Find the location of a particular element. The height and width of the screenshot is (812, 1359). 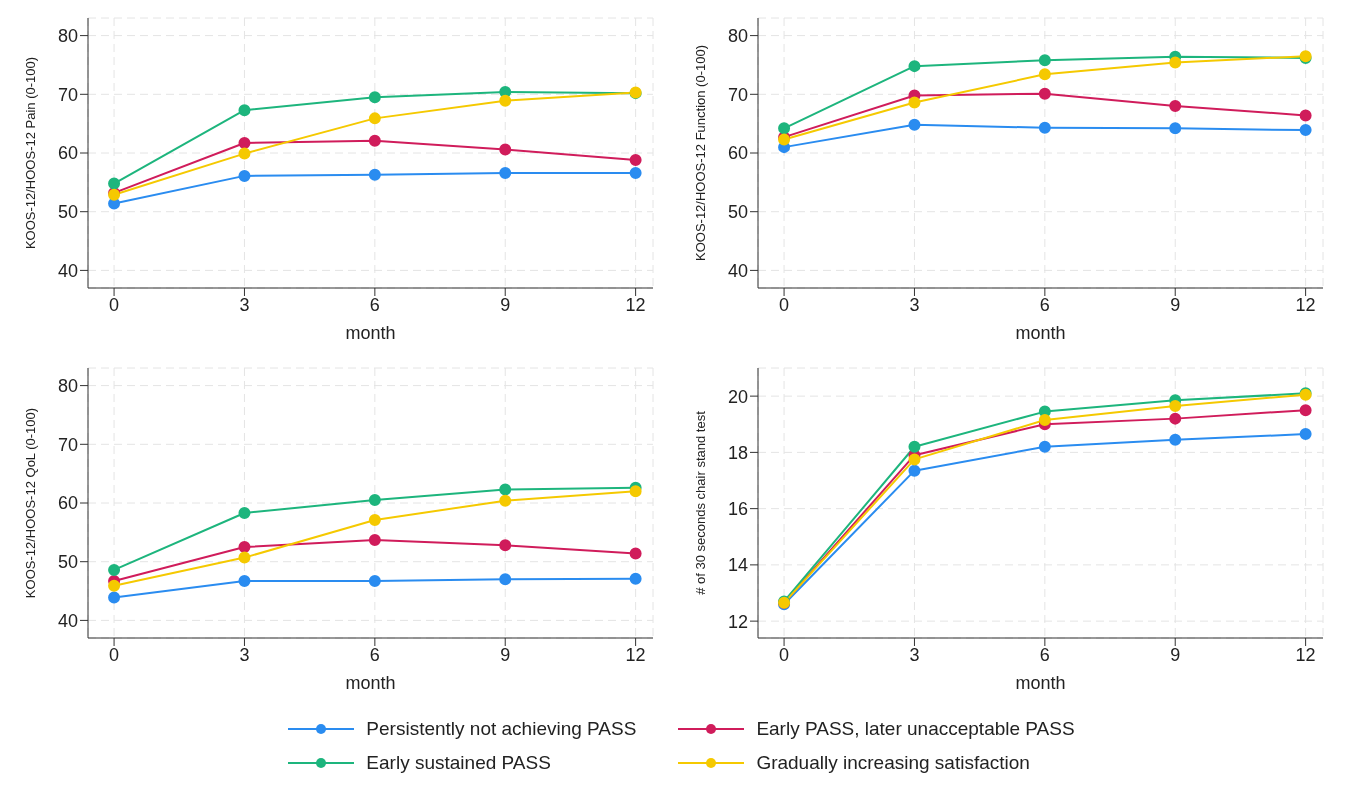

legend-label: Early sustained PASS is located at coordinates (458, 763).